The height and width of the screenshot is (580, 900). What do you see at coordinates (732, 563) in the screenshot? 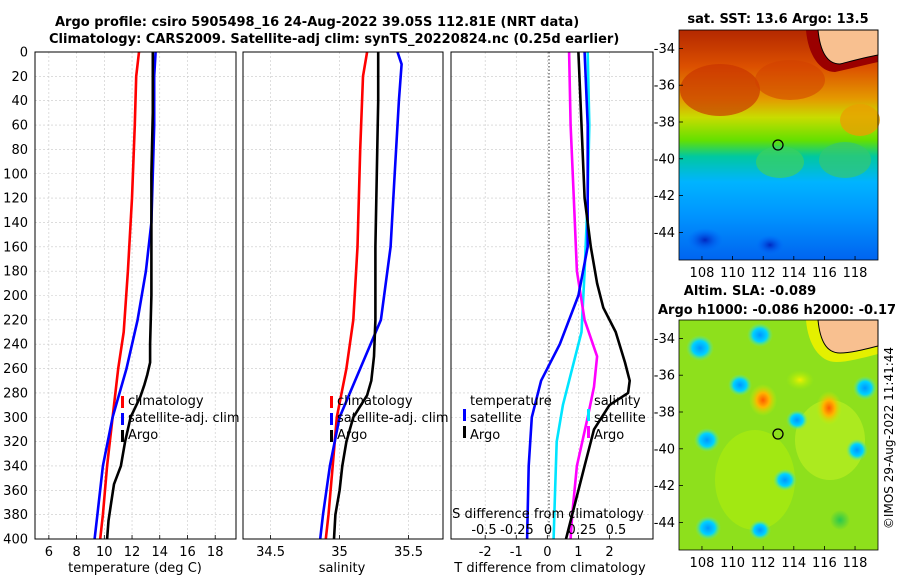
I see `map-x-tick-label: 110` at bounding box center [732, 563].